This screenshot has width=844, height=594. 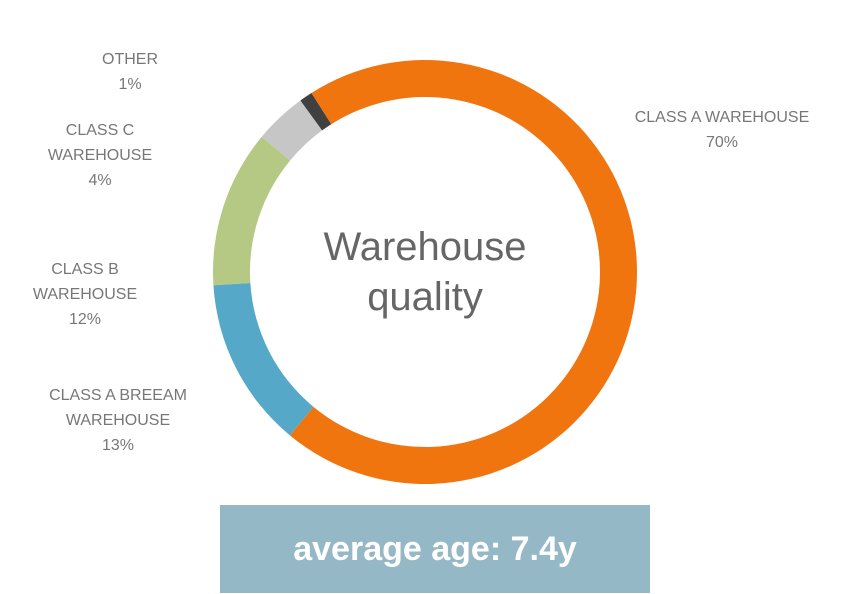 I want to click on category-name: CLASS C WAREHOUSE, so click(x=100, y=143).